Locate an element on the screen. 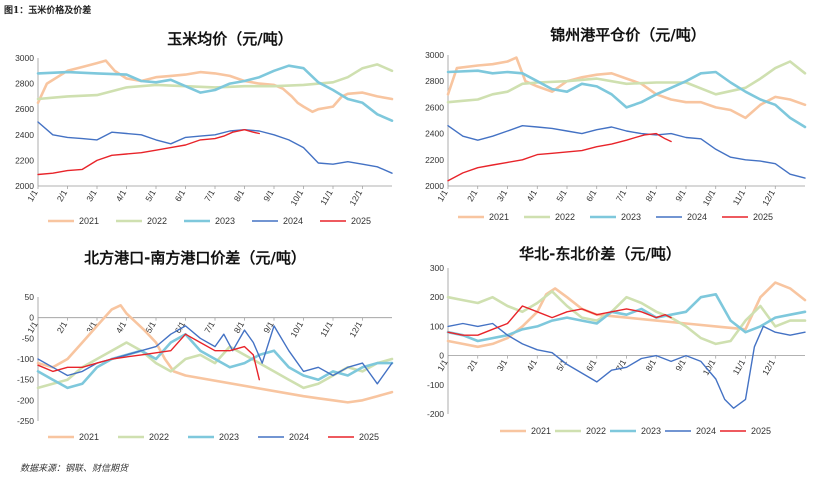 The image size is (831, 487). y-tick-label: 200 is located at coordinates (437, 297).